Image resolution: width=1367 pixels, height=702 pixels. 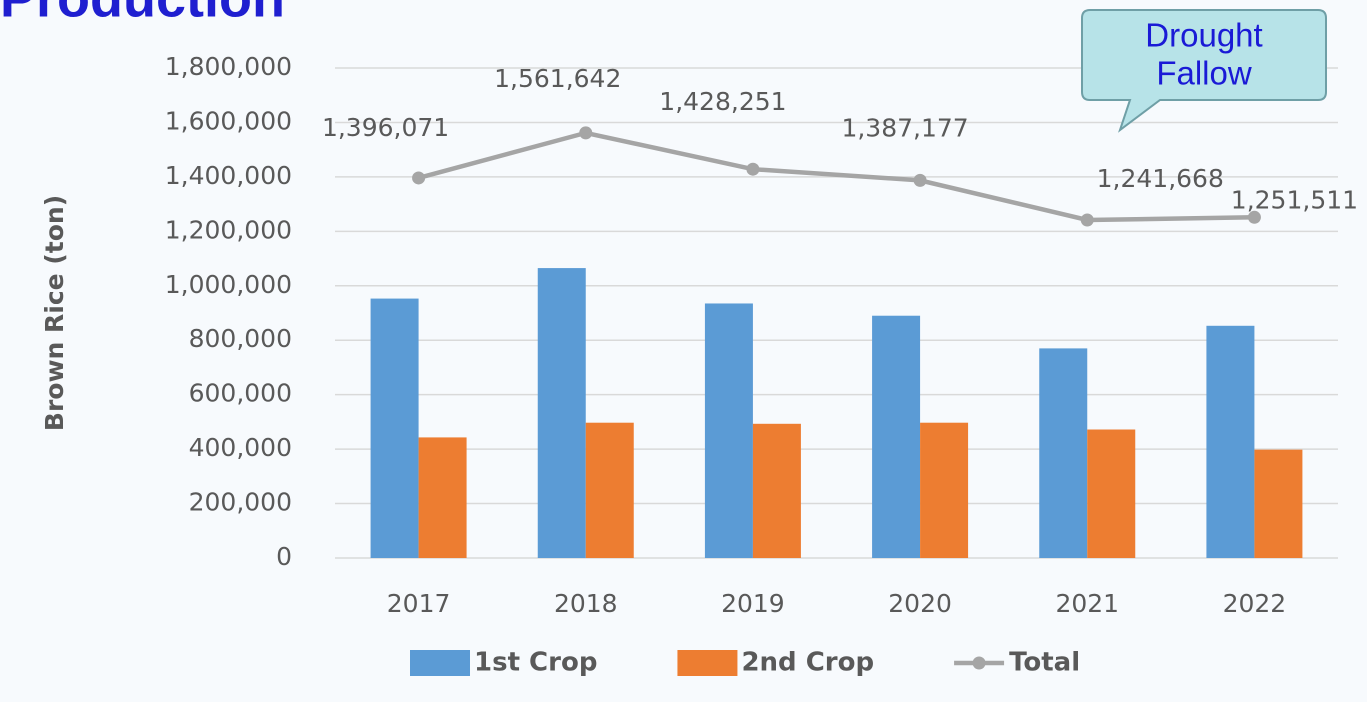 What do you see at coordinates (904, 127) in the screenshot?
I see `data-label: 1,387,177` at bounding box center [904, 127].